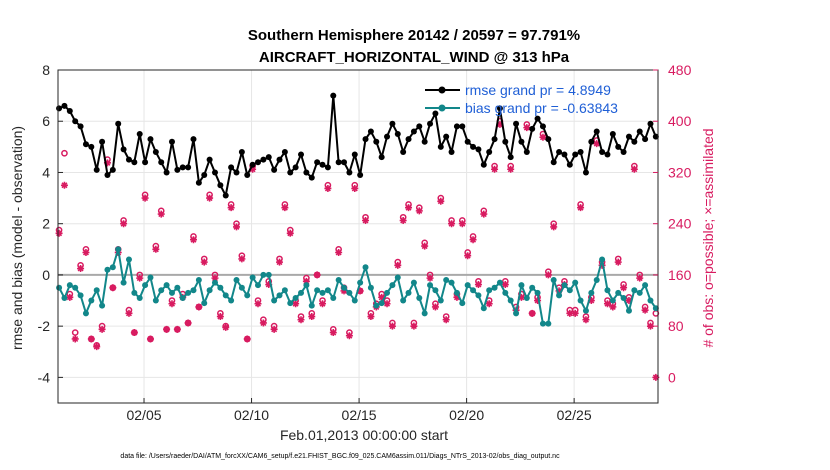  I want to click on x-tick-label: 02/20, so click(466, 415).